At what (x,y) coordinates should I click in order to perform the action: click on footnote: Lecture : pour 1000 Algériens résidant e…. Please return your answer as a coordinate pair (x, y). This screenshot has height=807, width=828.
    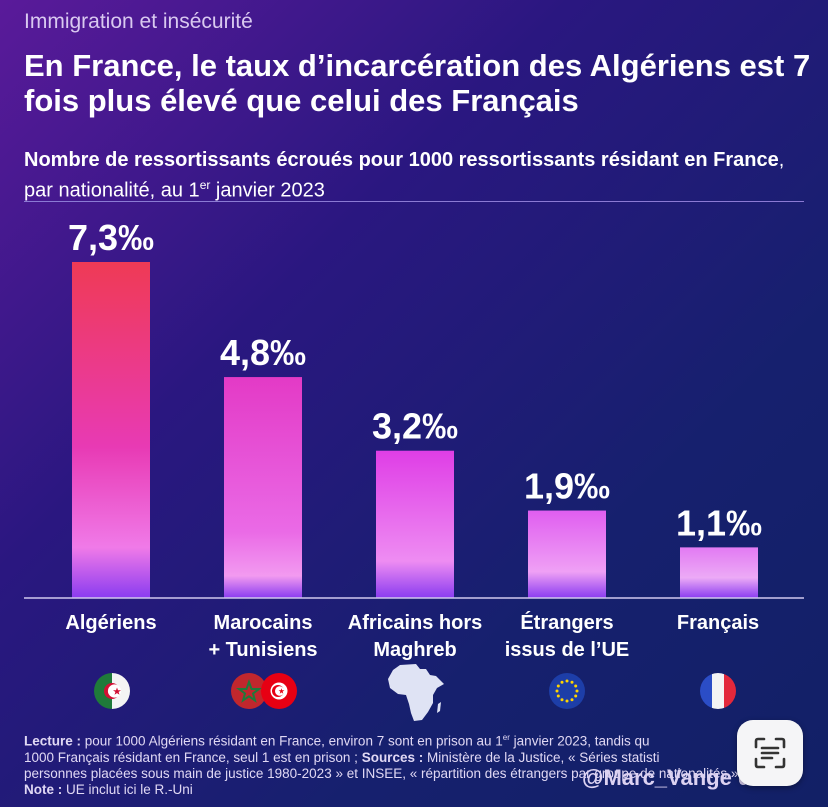
    Looking at the image, I should click on (394, 764).